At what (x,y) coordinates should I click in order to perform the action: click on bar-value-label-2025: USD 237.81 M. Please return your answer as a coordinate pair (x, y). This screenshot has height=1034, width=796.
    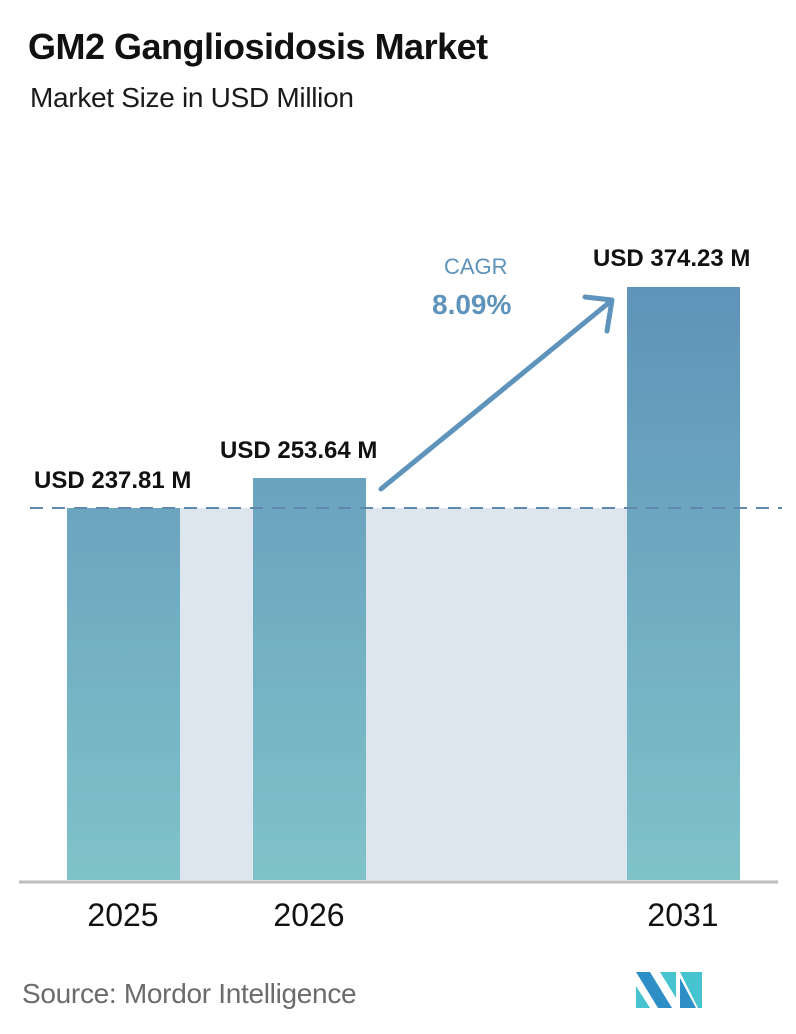
    Looking at the image, I should click on (112, 480).